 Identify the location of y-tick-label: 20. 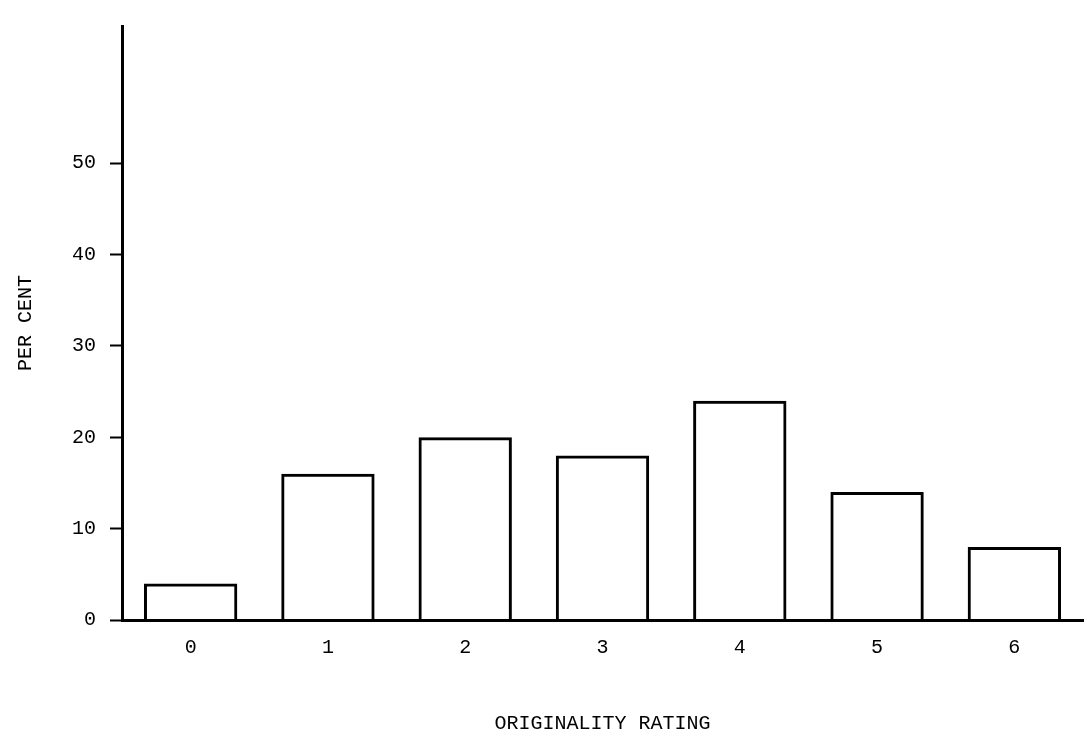
(83, 437).